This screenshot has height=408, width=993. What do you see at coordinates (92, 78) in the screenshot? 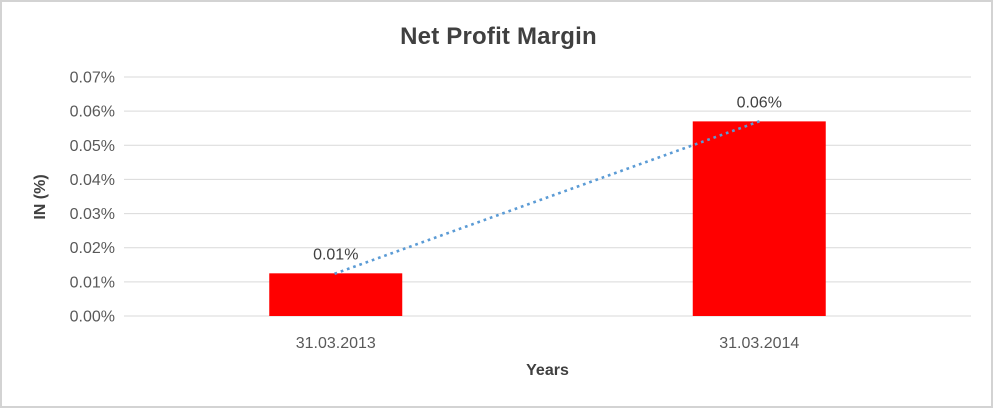
I see `y-tick-label: 0.07%` at bounding box center [92, 78].